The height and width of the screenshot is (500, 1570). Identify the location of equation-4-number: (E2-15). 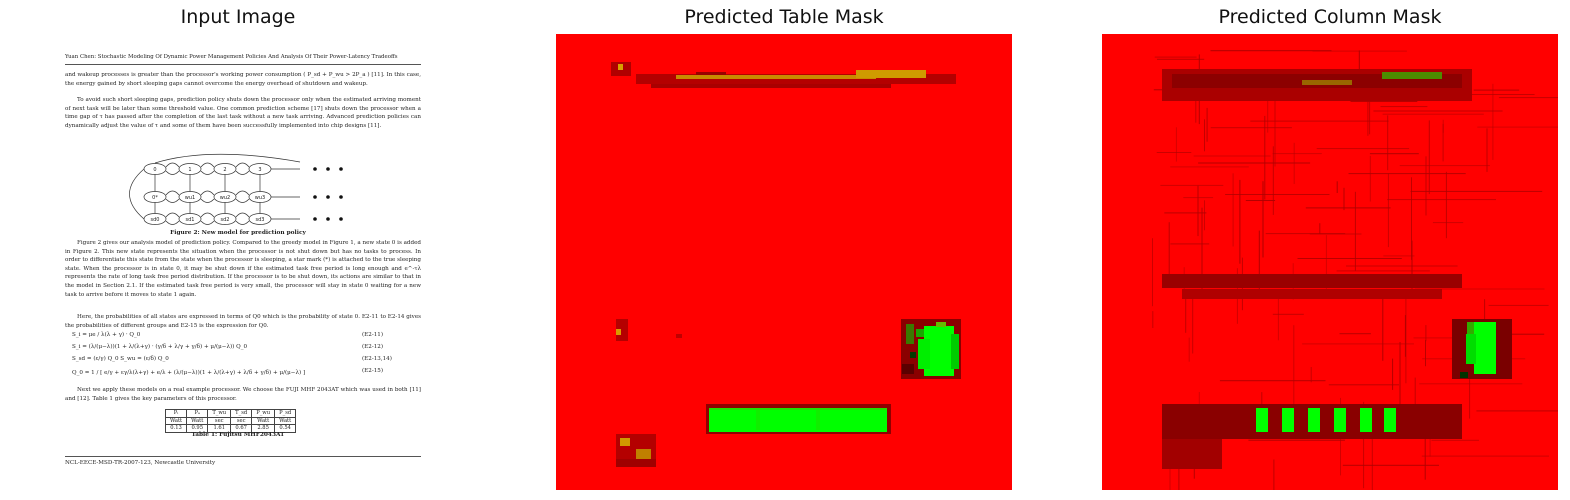
(373, 371).